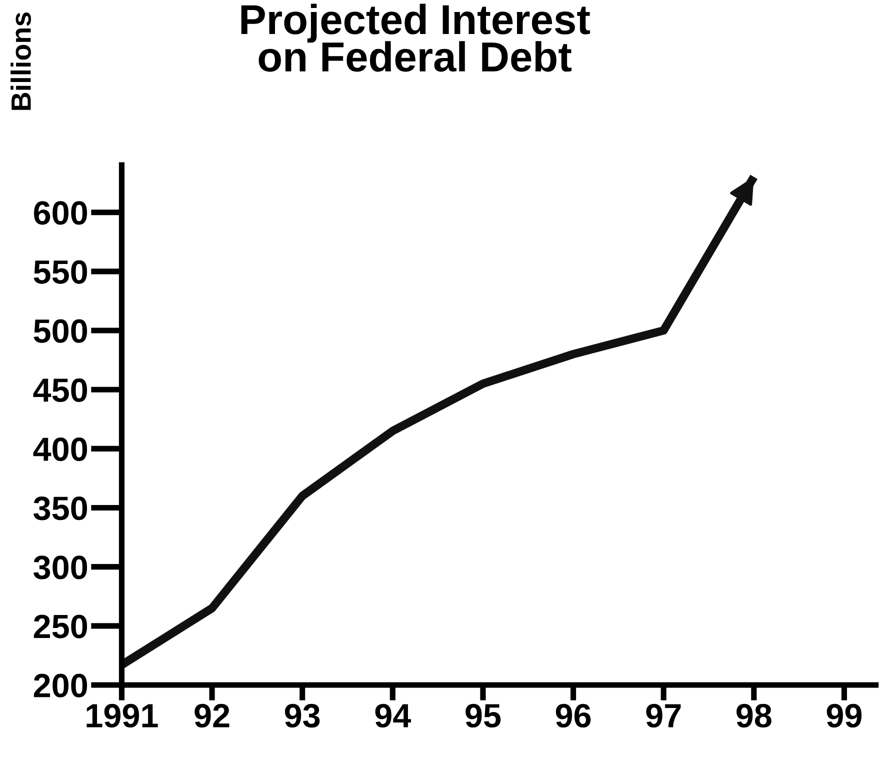  What do you see at coordinates (61, 508) in the screenshot?
I see `y-tick-label: 350` at bounding box center [61, 508].